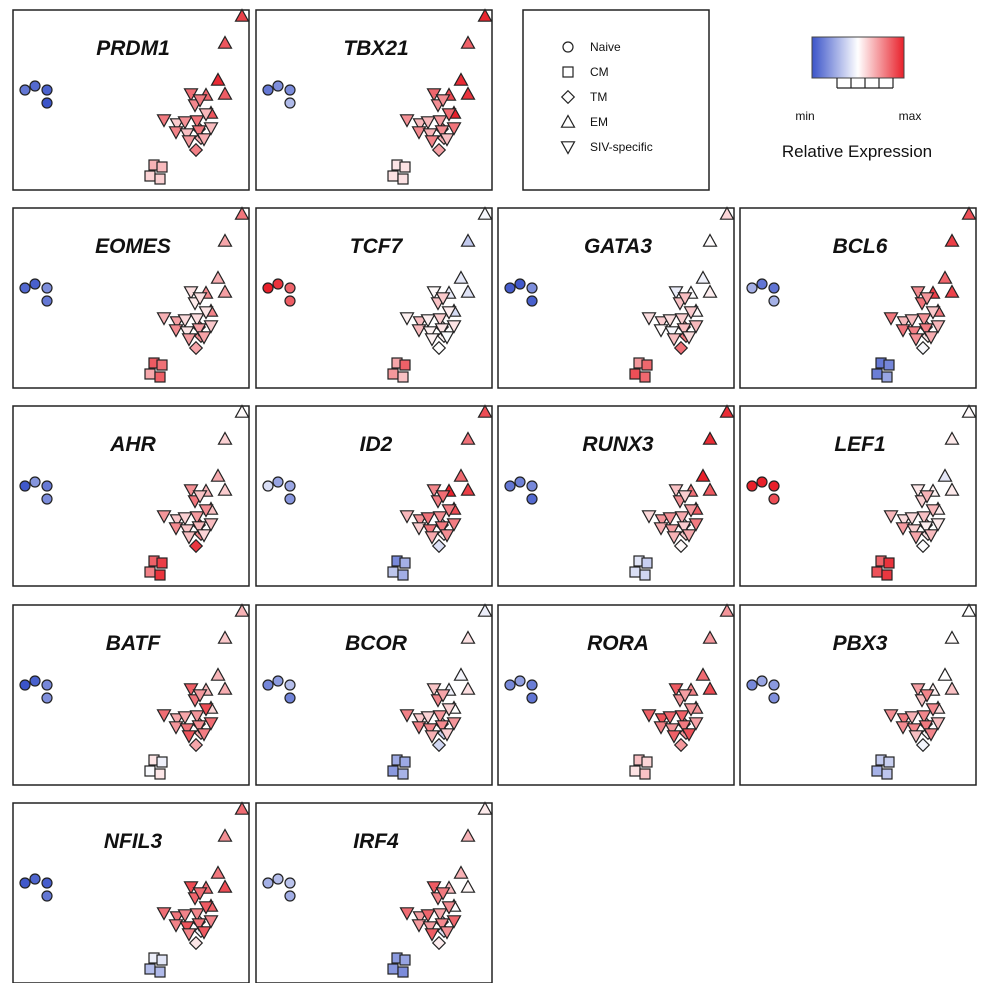 The height and width of the screenshot is (983, 981). I want to click on panel-id2: ID2, so click(374, 495).